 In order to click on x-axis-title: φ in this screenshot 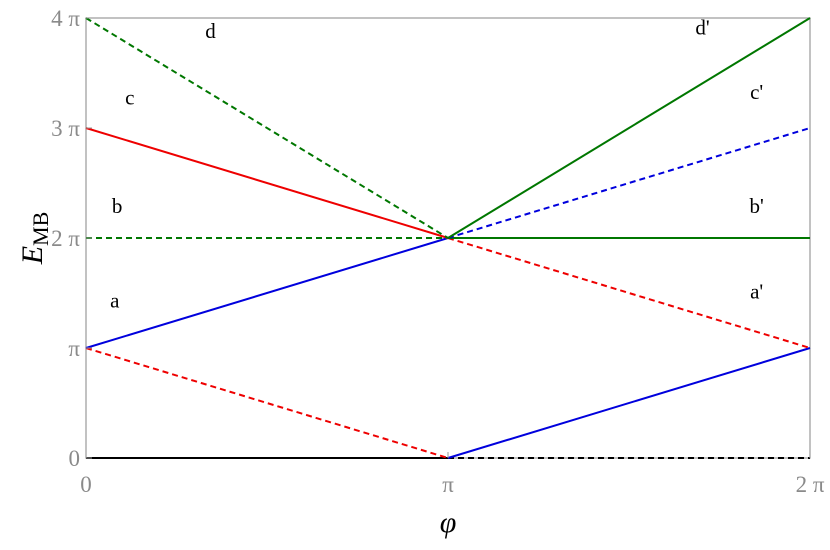, I will do `click(448, 522)`.